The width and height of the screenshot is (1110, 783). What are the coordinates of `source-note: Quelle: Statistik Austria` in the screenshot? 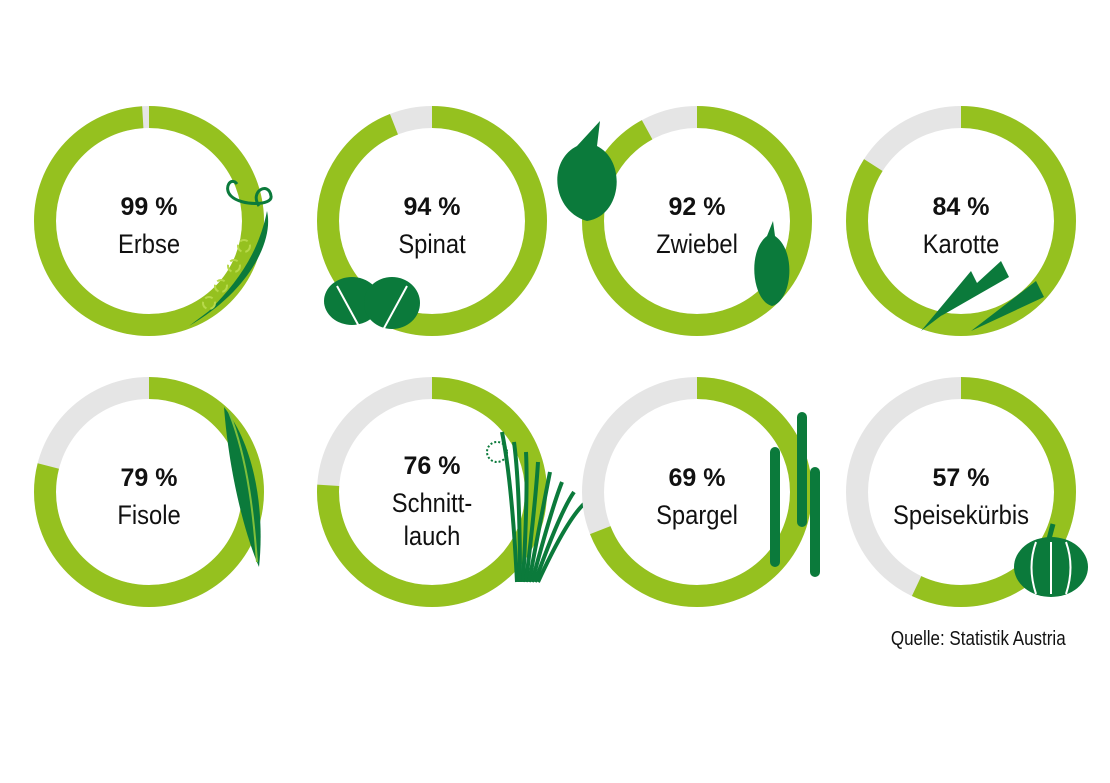 It's located at (978, 639).